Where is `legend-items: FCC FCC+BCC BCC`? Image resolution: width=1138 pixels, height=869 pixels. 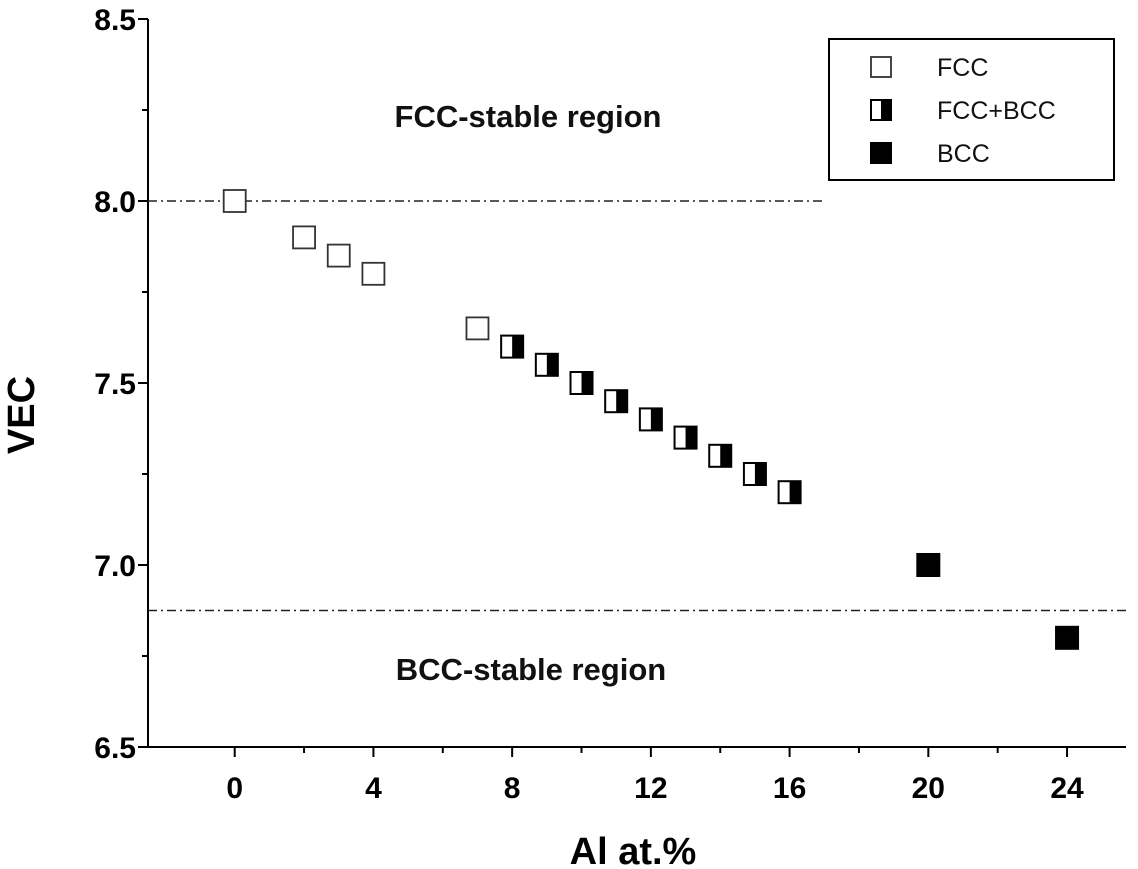 legend-items: FCC FCC+BCC BCC is located at coordinates (963, 111).